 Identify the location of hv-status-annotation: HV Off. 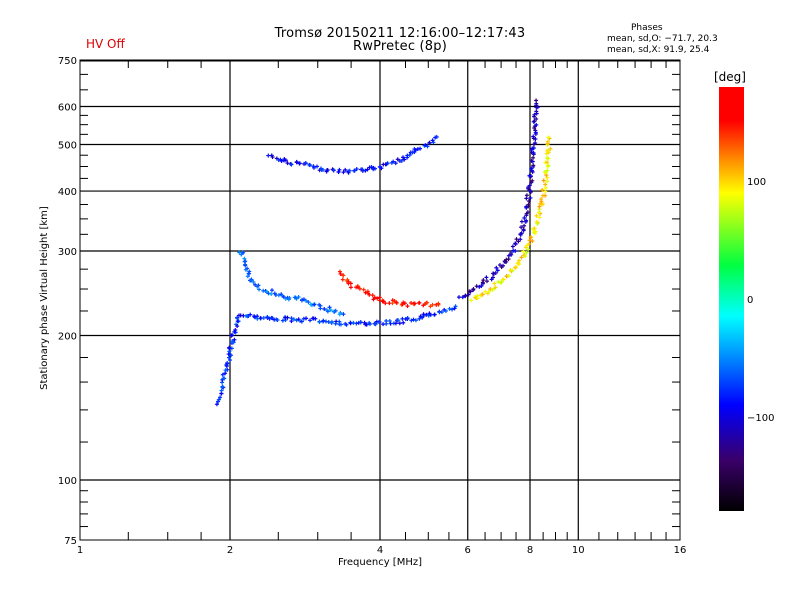
(105, 44).